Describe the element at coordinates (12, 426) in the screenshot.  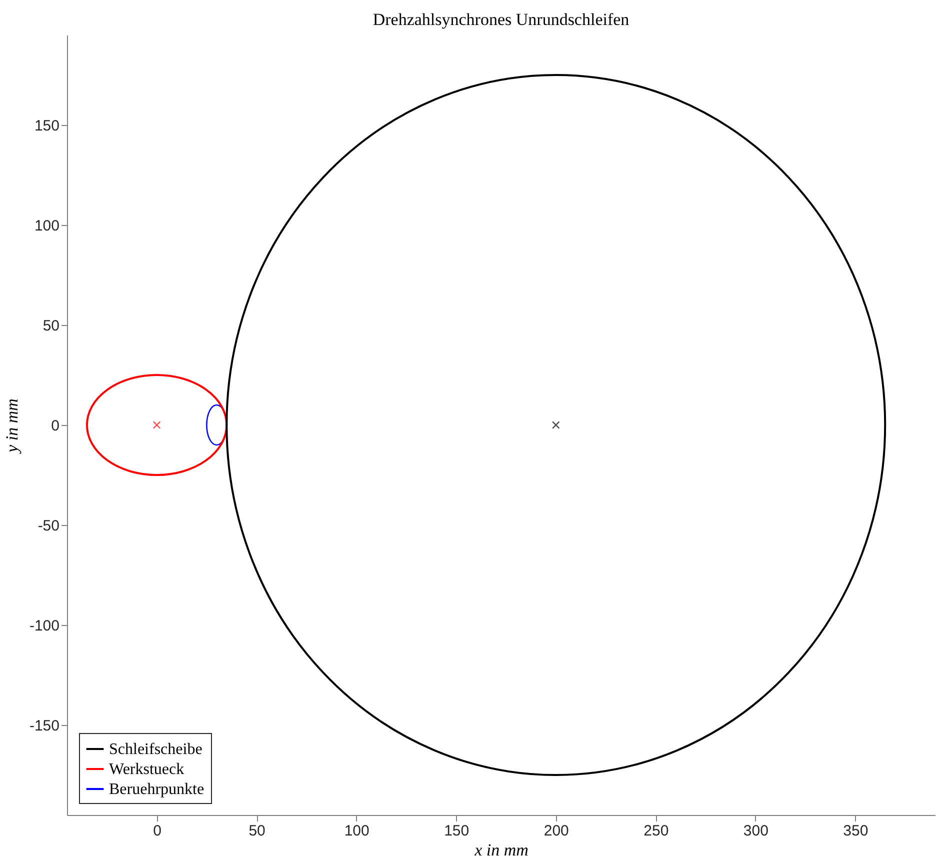
I see `y-axis-title: y in mm` at that location.